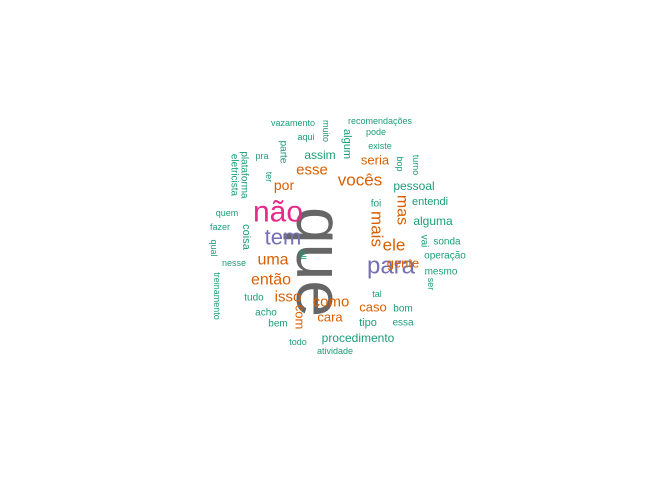 The height and width of the screenshot is (480, 672). I want to click on word-pessoal: pessoal, so click(413, 186).